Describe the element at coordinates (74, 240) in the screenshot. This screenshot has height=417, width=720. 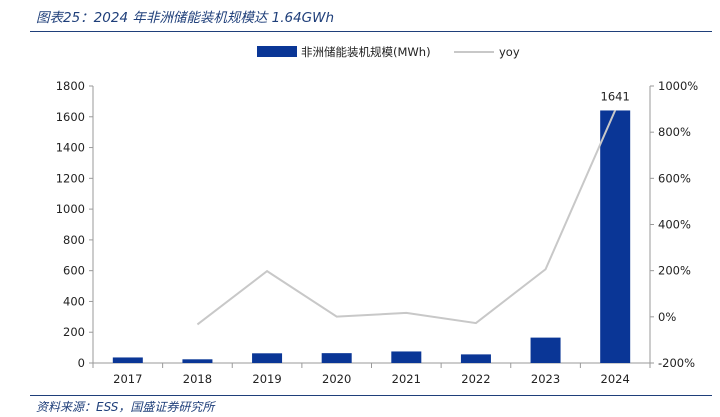
I see `left-tick-label: 800` at that location.